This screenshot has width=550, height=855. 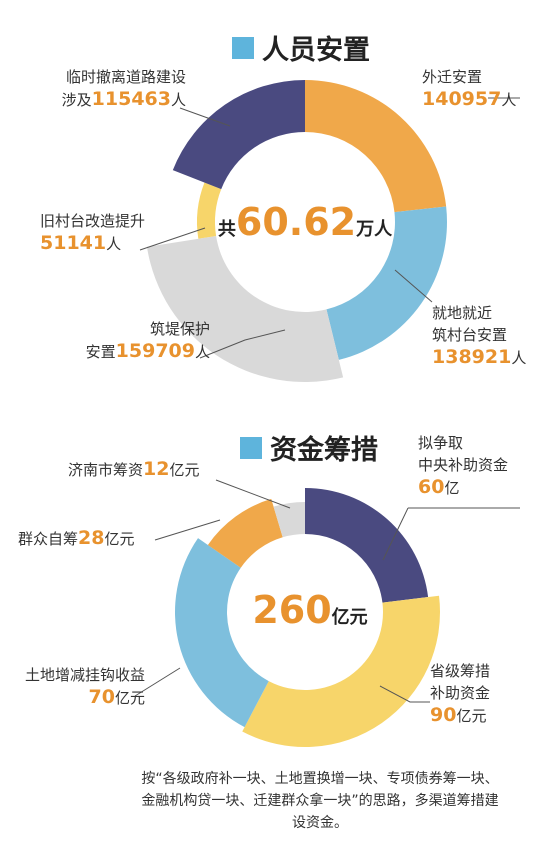 I want to click on slice-label-temporary-road: 临时撤离道路建设 涉及115463人, so click(x=124, y=88).